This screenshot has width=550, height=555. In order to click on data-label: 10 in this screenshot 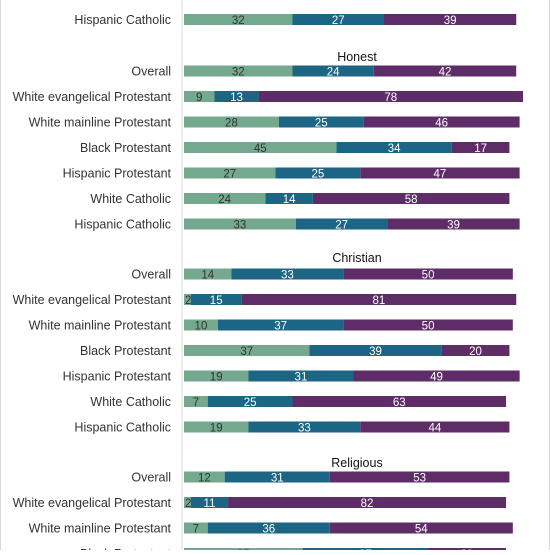, I will do `click(201, 326)`.